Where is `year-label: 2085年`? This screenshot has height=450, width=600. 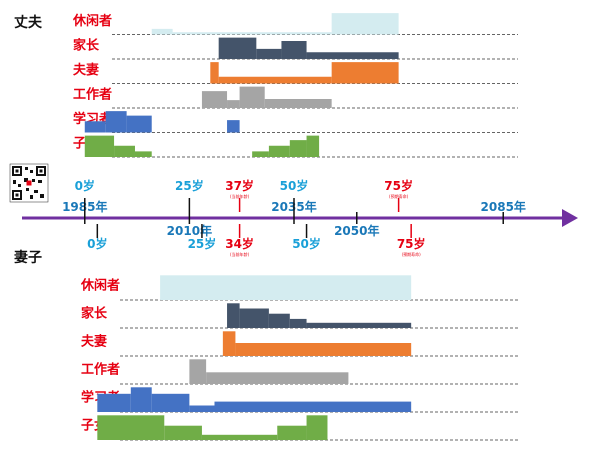
year-label: 2085年 is located at coordinates (503, 206).